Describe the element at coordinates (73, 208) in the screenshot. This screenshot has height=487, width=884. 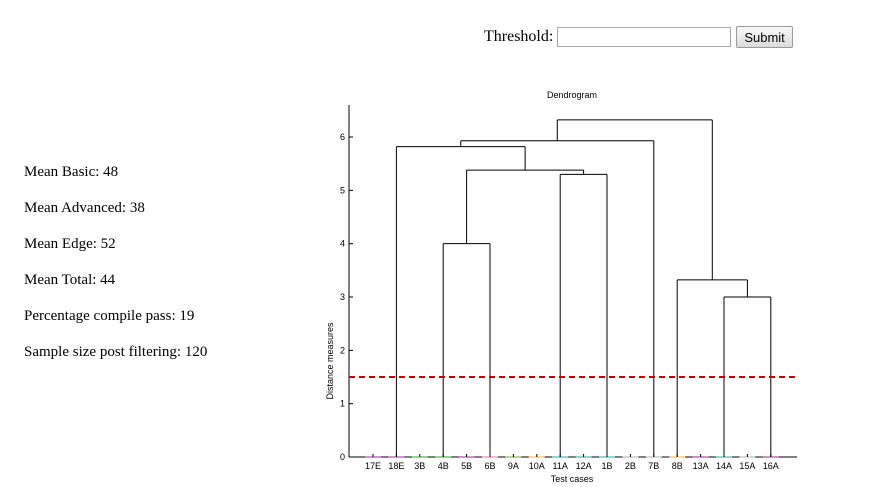
I see `stat-label: Mean Advanced` at that location.